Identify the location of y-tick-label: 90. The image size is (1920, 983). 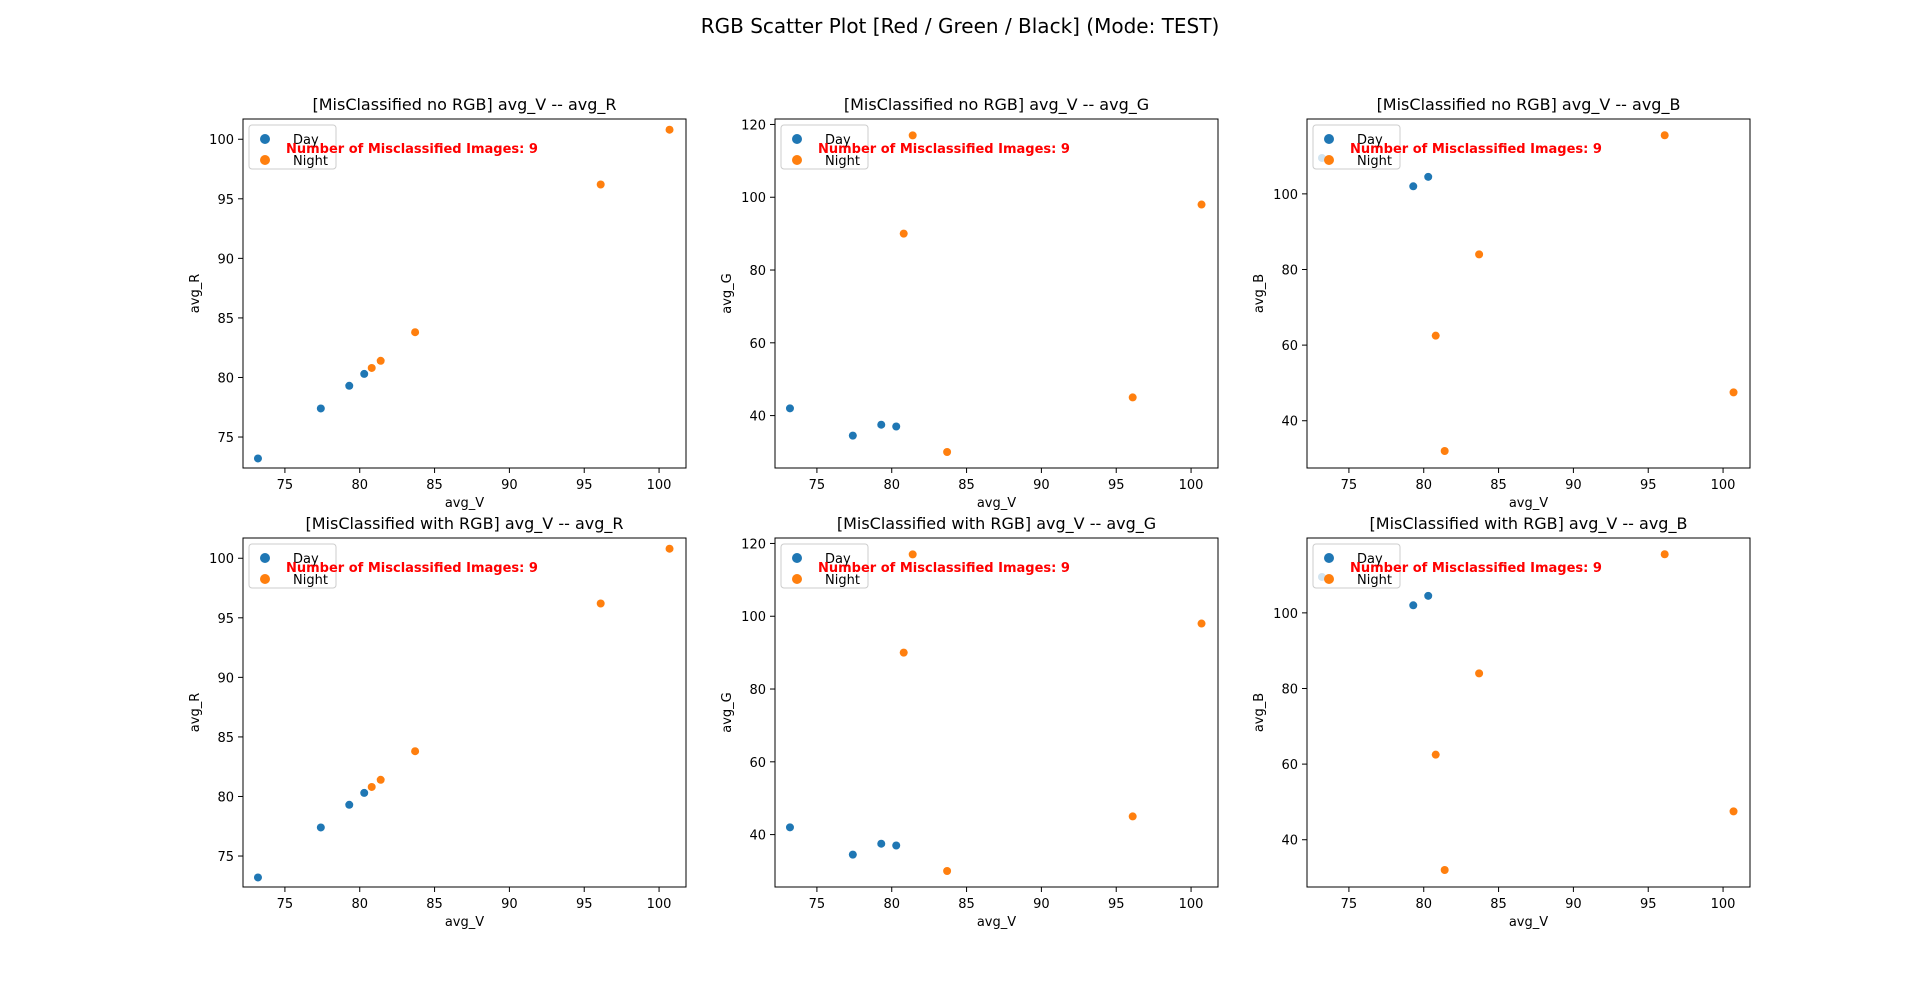
(225, 259).